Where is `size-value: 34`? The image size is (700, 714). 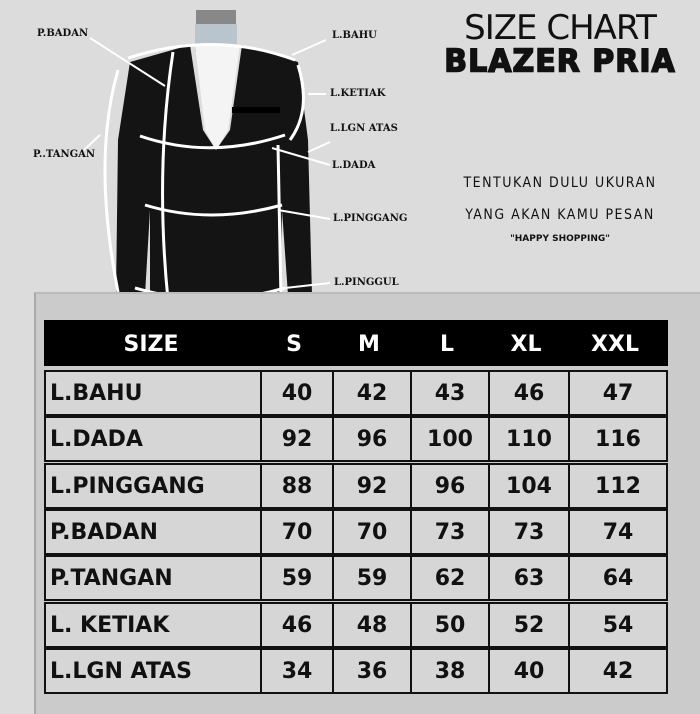 size-value: 34 is located at coordinates (296, 670).